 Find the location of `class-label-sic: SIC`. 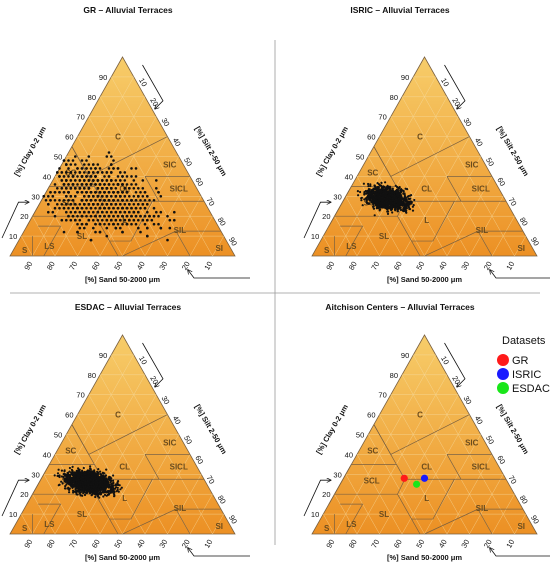

class-label-sic: SIC is located at coordinates (170, 442).